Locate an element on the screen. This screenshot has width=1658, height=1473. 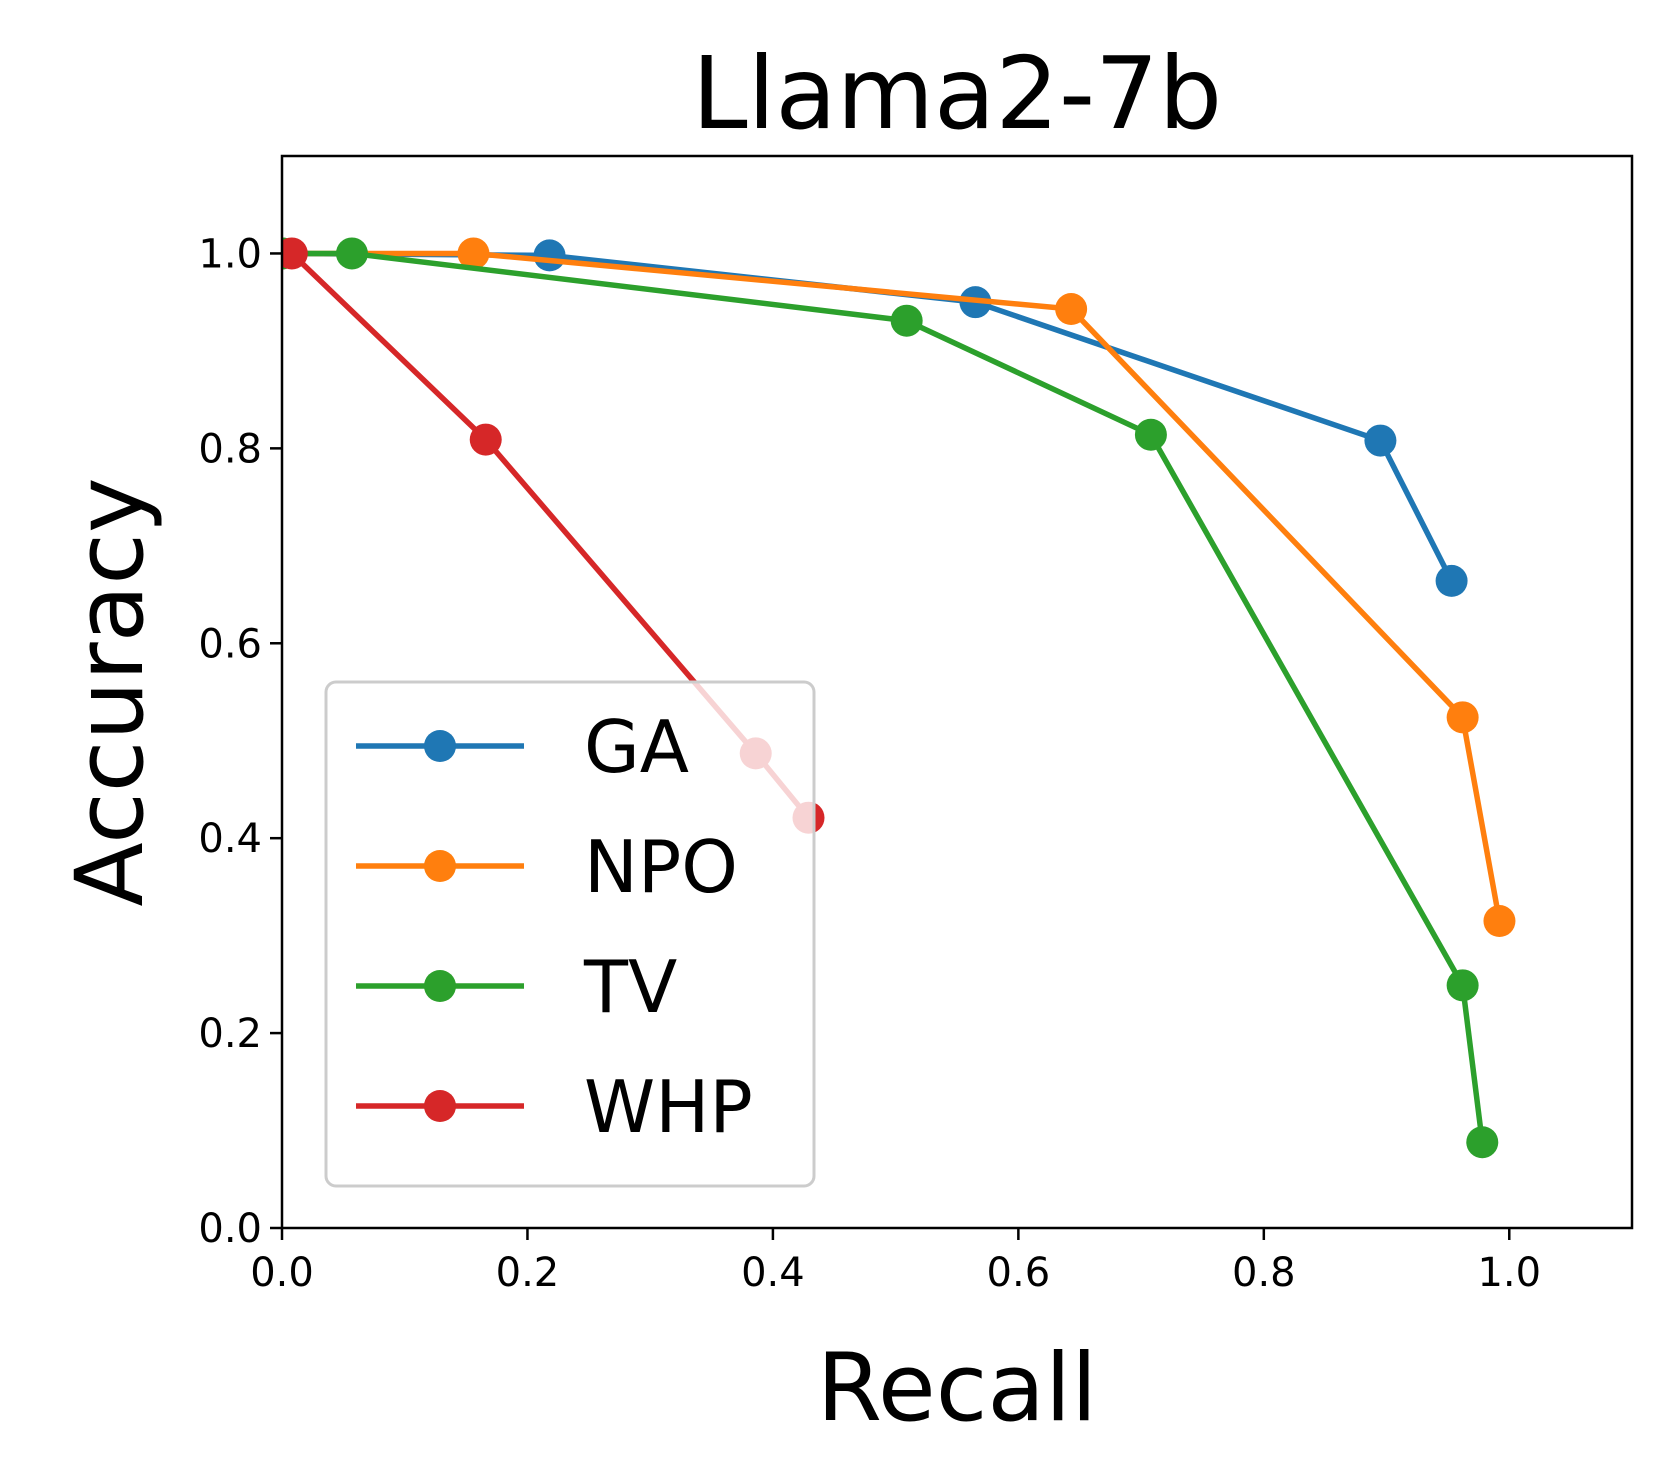
legend-label: WHP is located at coordinates (668, 1107).